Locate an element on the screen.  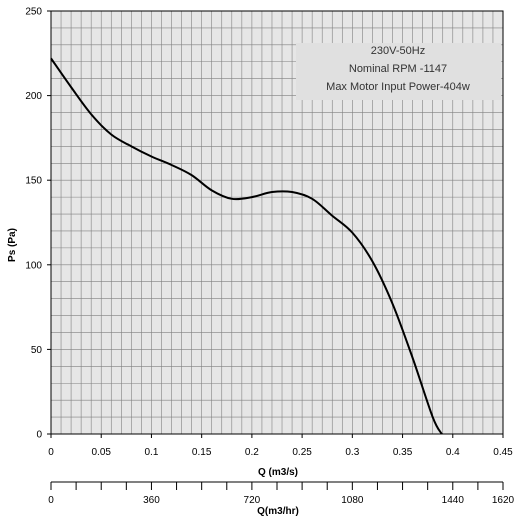
secondary-axis-tick-labels: 0 360 720 1080 1440 1620 is located at coordinates (281, 500).